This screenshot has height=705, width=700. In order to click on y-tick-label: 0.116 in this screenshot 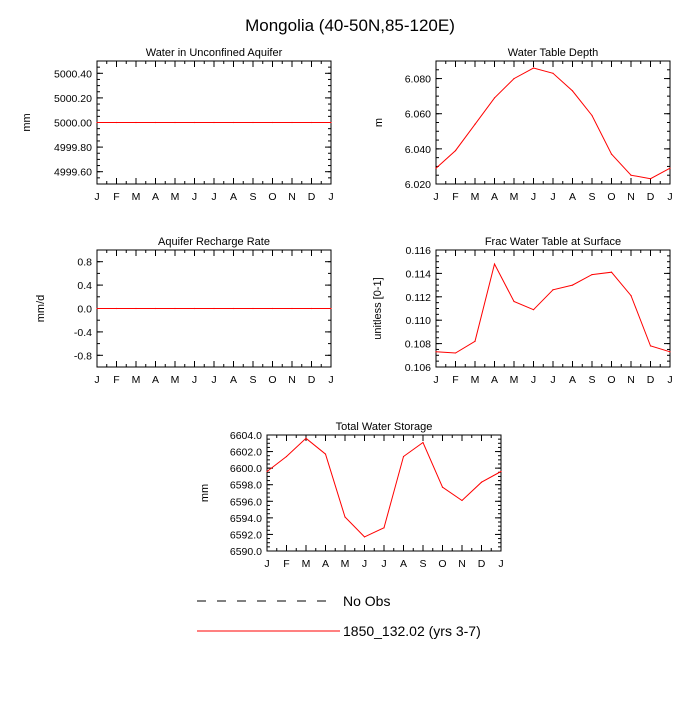, I will do `click(419, 251)`.